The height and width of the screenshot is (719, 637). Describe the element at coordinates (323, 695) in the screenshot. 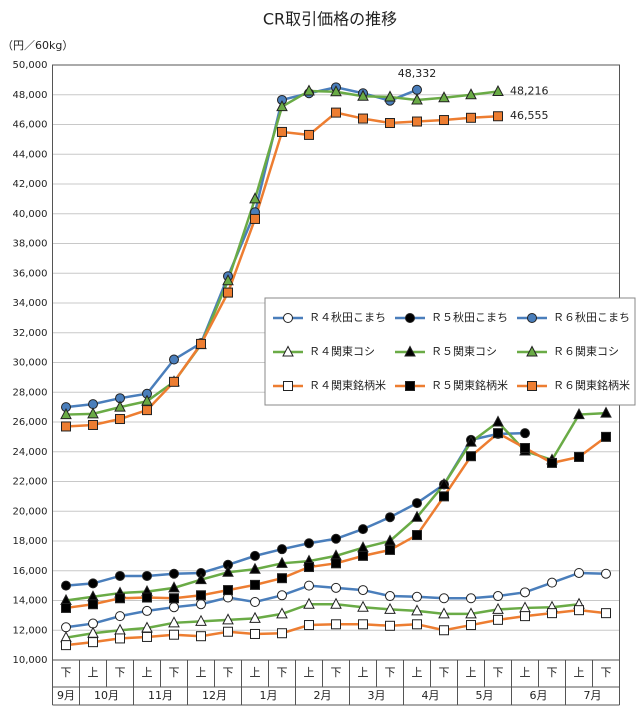

I see `month-label: 2月` at that location.